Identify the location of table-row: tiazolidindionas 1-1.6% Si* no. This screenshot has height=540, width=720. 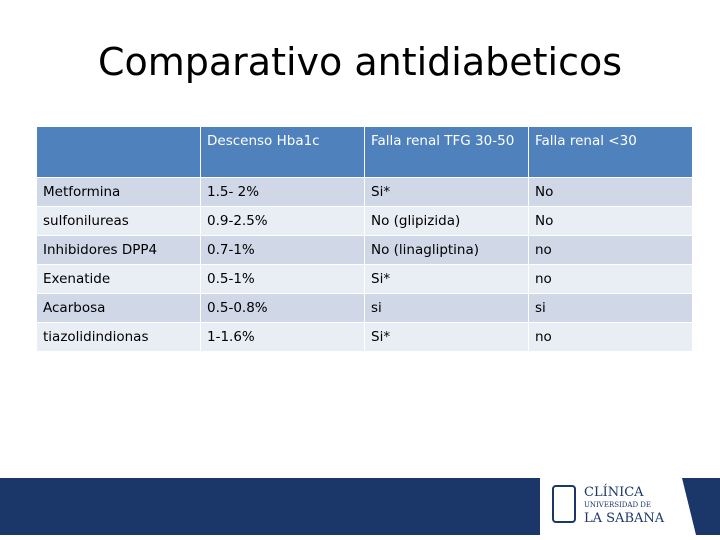
(364, 337).